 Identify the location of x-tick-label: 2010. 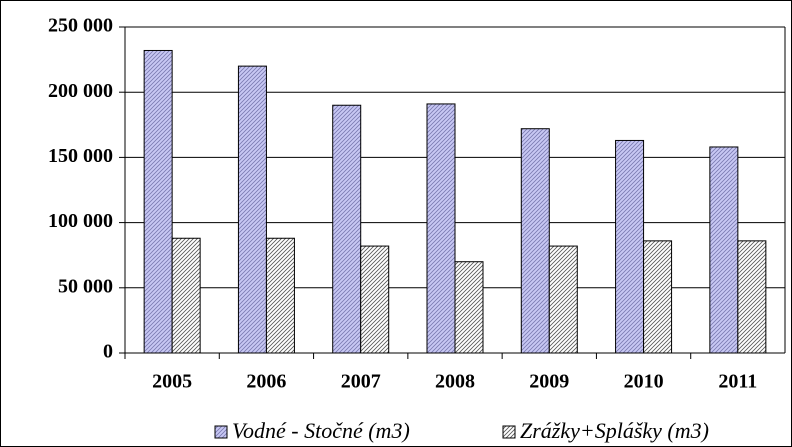
(644, 382).